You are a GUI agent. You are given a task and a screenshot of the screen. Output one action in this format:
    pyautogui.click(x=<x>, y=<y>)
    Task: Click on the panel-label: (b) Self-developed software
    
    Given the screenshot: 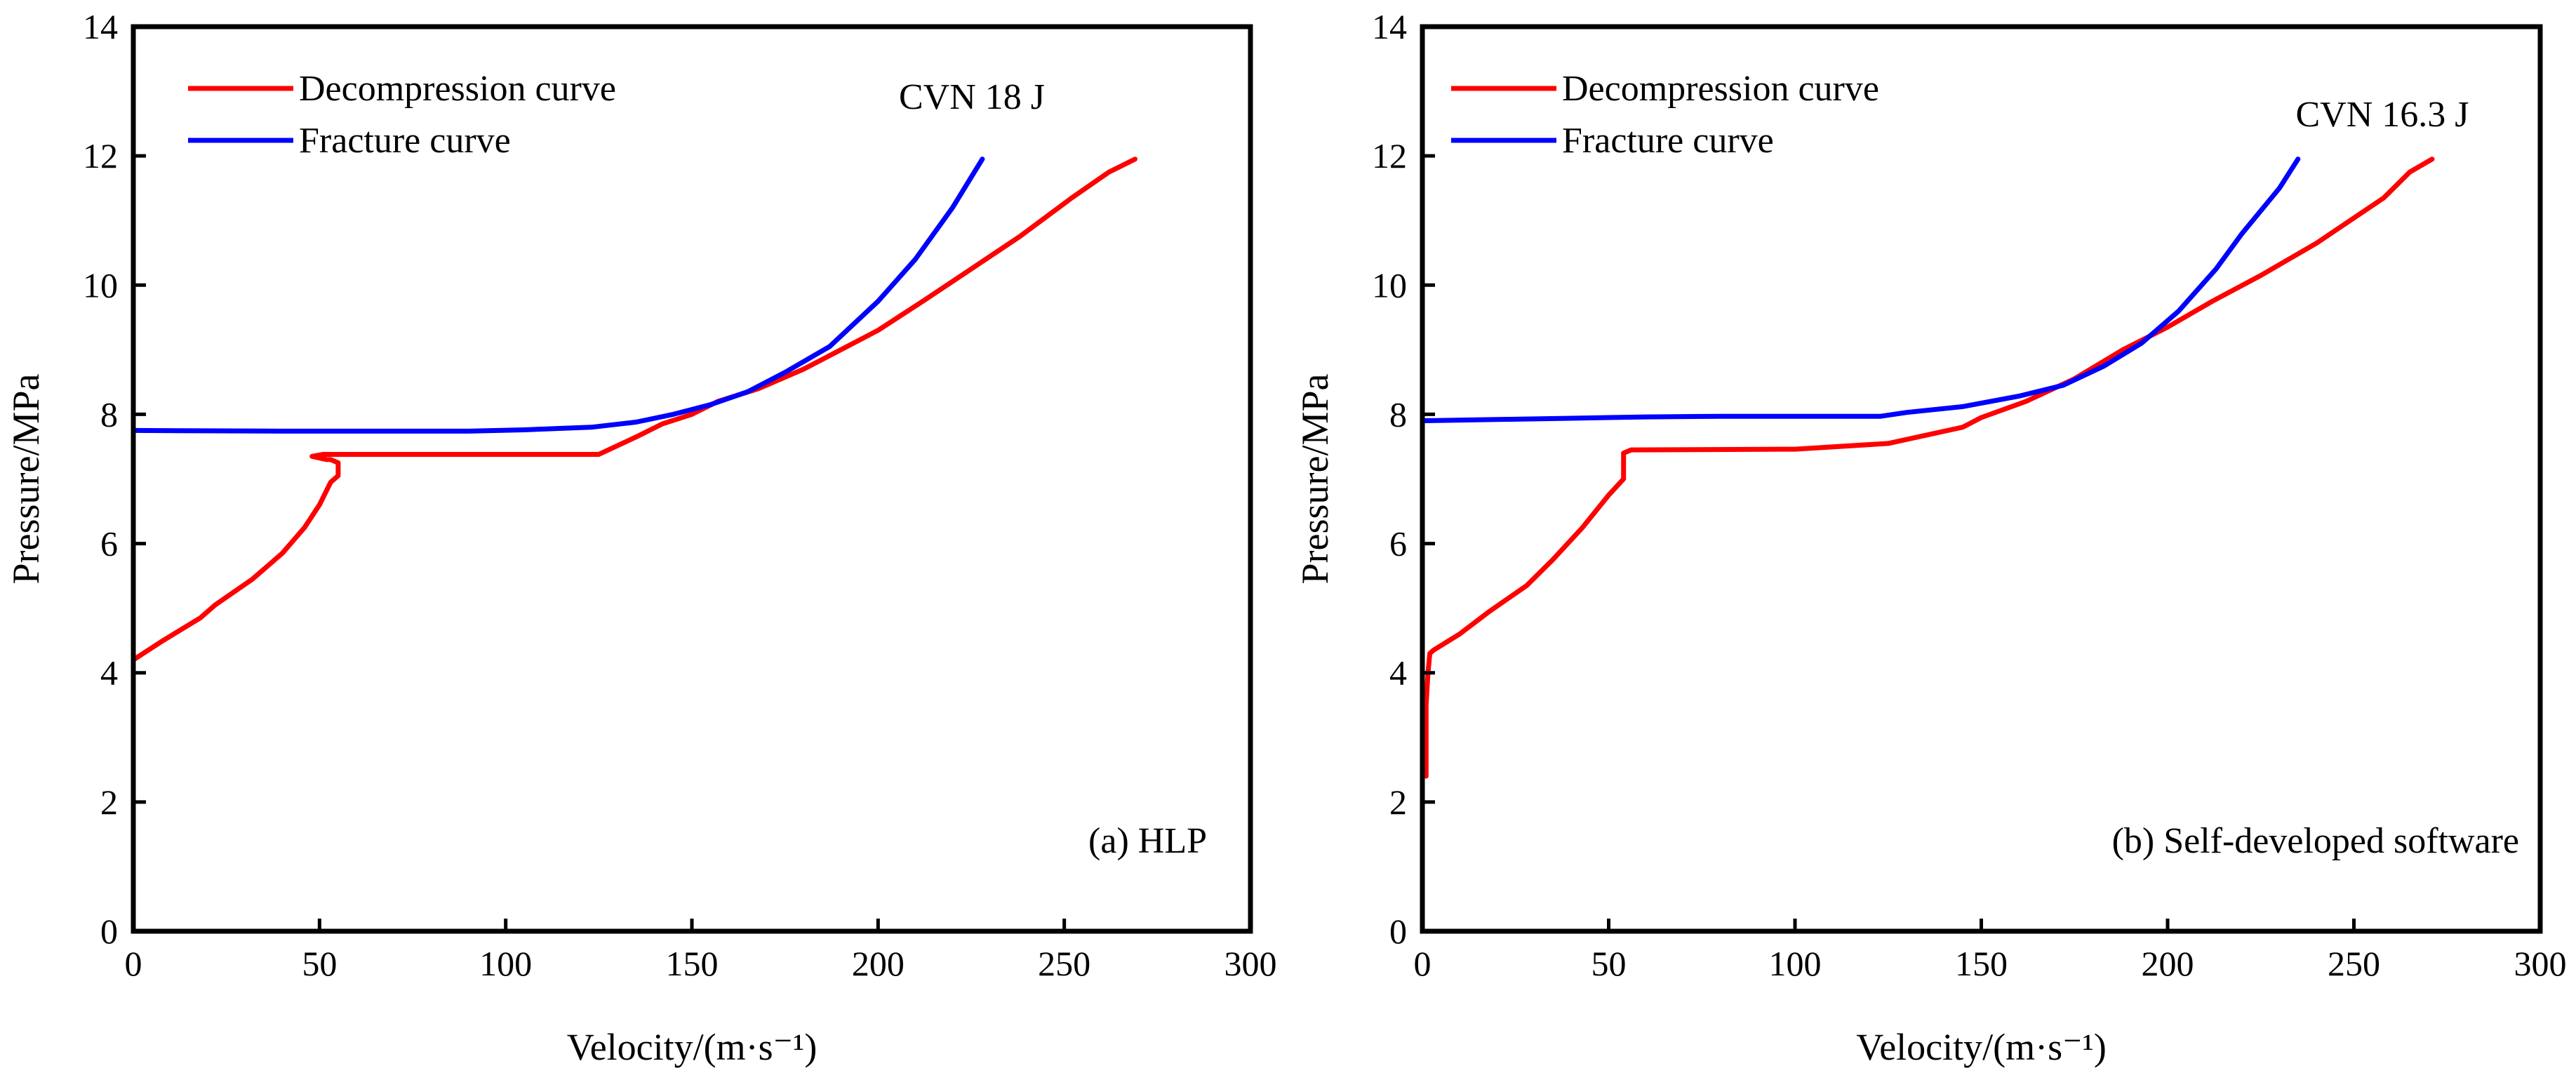 What is the action you would take?
    pyautogui.click(x=2315, y=841)
    